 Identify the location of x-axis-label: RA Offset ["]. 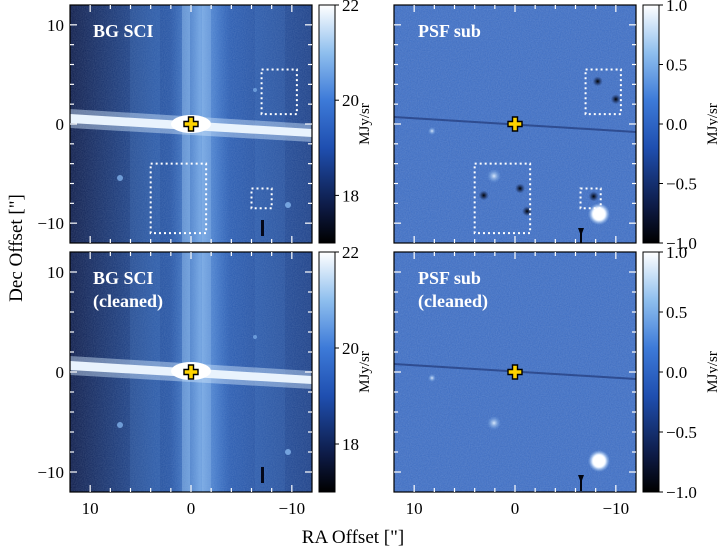
(353, 537).